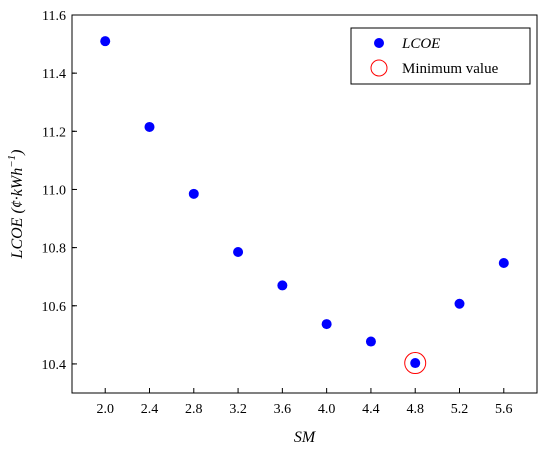 Image resolution: width=550 pixels, height=450 pixels. I want to click on x-axis-title: SM, so click(305, 437).